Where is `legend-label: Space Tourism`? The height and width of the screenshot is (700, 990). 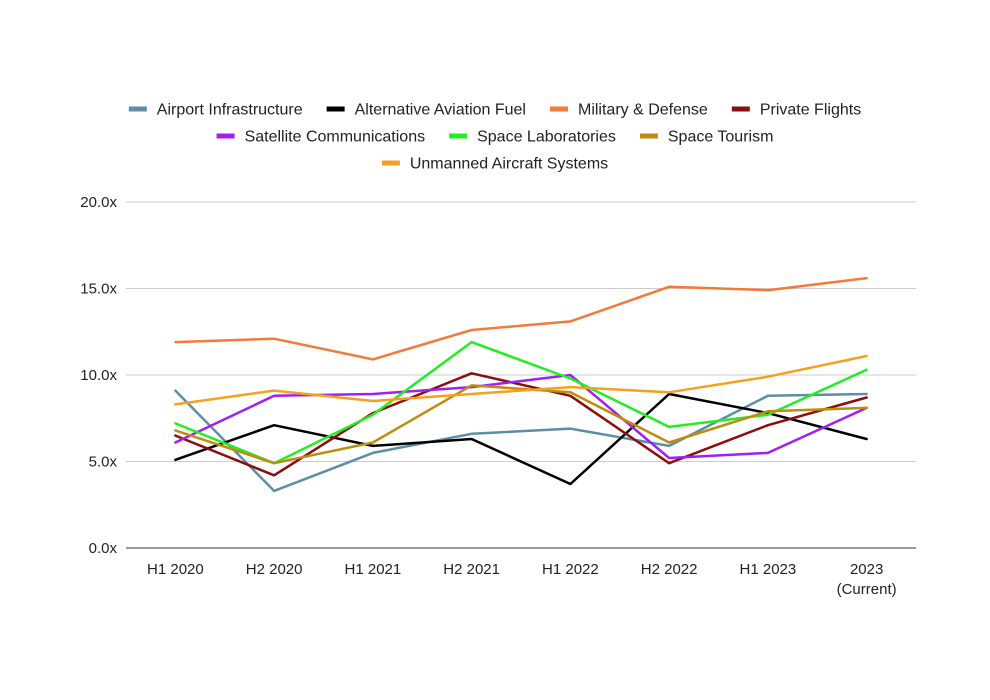
legend-label: Space Tourism is located at coordinates (721, 137).